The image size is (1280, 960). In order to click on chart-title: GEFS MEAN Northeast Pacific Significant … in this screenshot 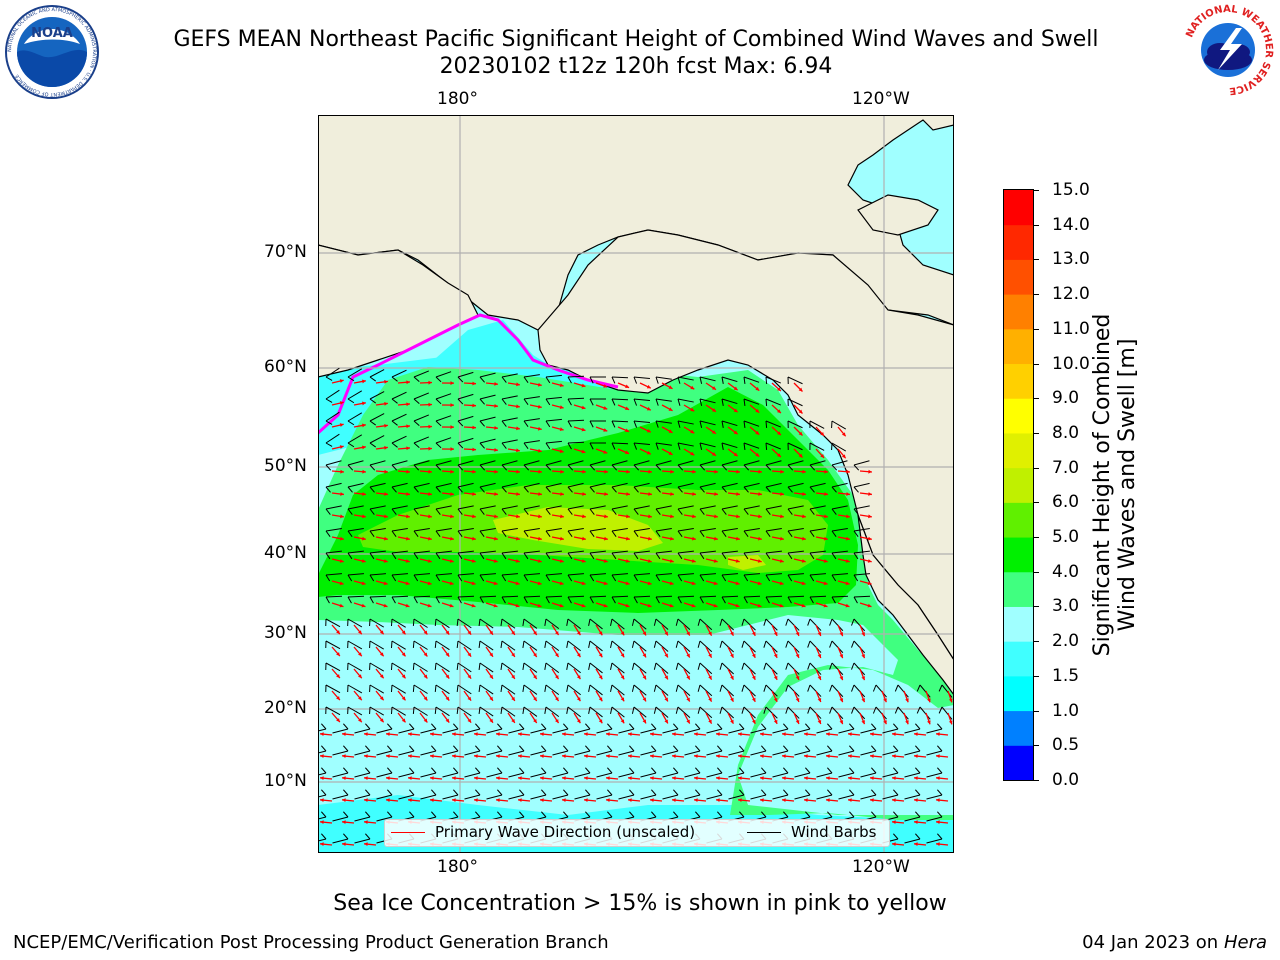, I will do `click(636, 39)`.